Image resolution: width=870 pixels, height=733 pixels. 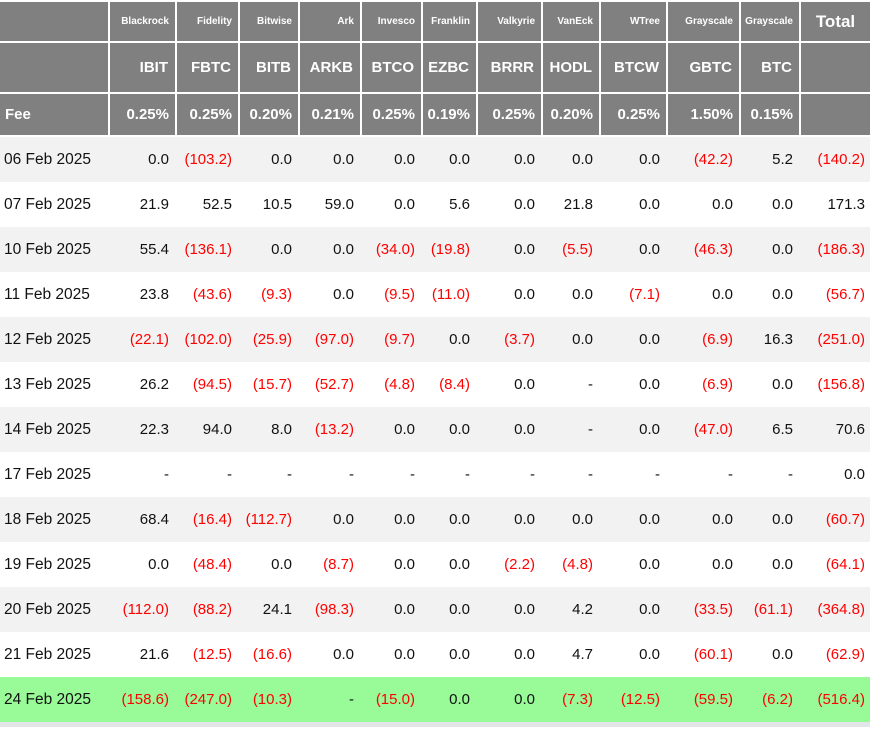 What do you see at coordinates (208, 68) in the screenshot?
I see `ticker-header: FBTC` at bounding box center [208, 68].